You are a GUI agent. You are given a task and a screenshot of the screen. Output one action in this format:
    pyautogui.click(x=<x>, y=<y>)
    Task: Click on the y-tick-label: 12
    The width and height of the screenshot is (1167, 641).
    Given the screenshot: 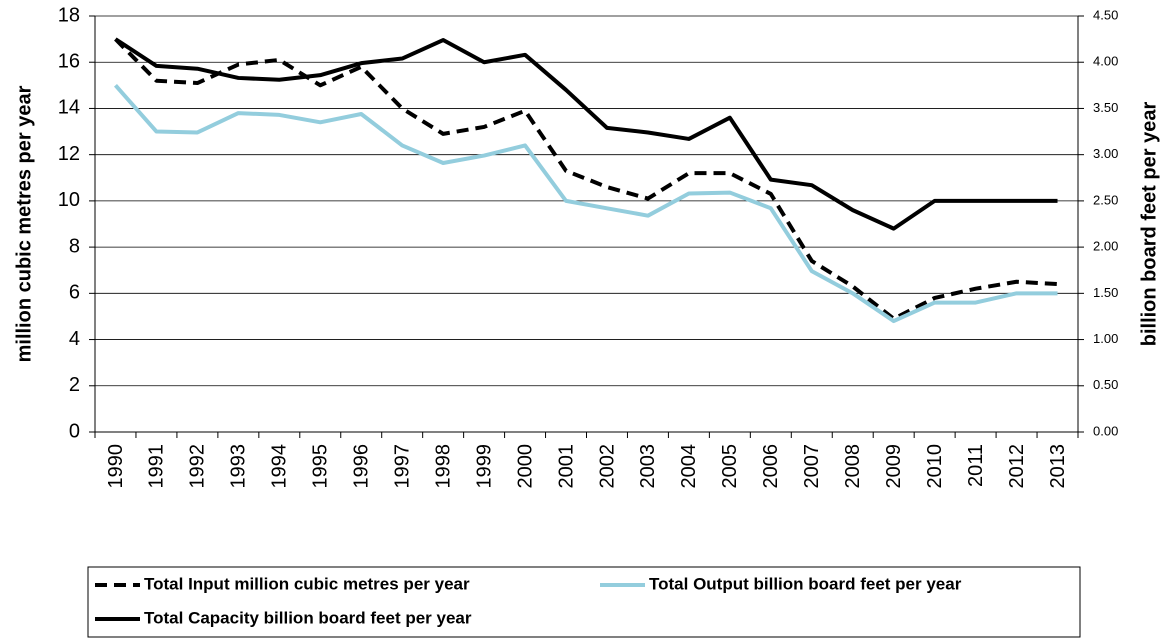 What is the action you would take?
    pyautogui.click(x=69, y=154)
    